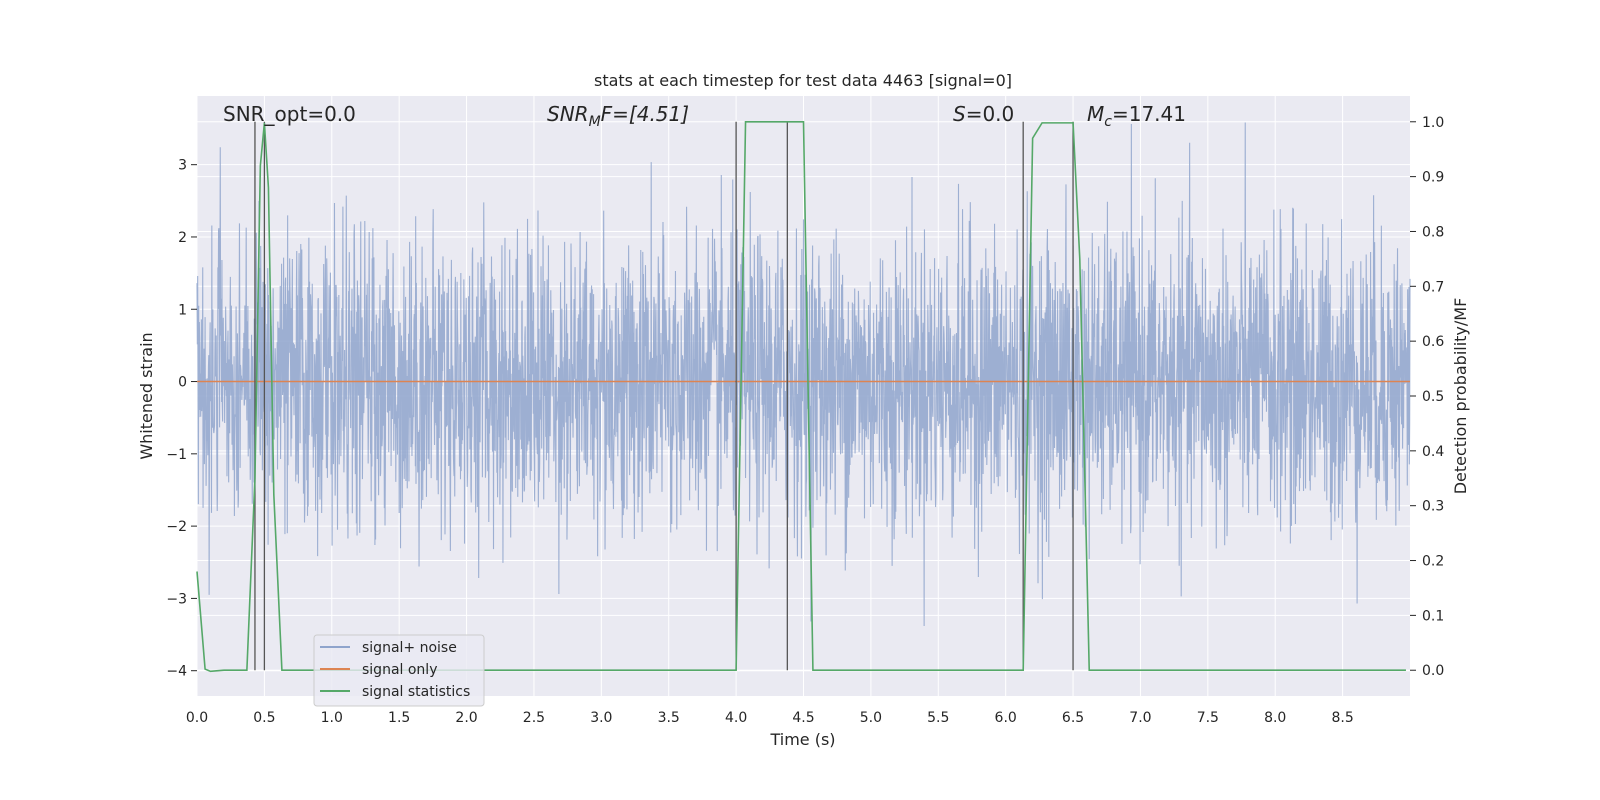 The image size is (1600, 800). Describe the element at coordinates (1208, 718) in the screenshot. I see `x-tick-label: 7.5` at that location.